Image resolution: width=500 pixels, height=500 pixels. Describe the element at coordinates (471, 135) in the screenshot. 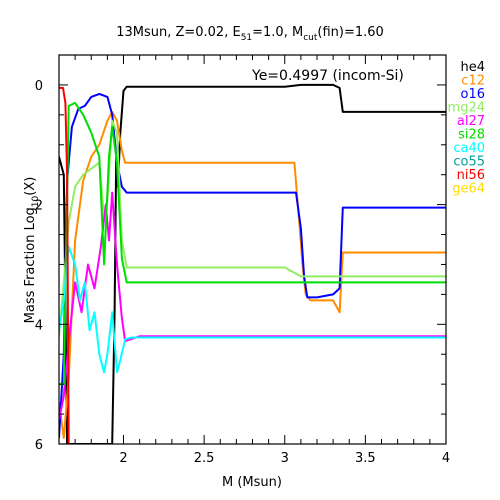

I see `legend-item-si28: si28` at that location.